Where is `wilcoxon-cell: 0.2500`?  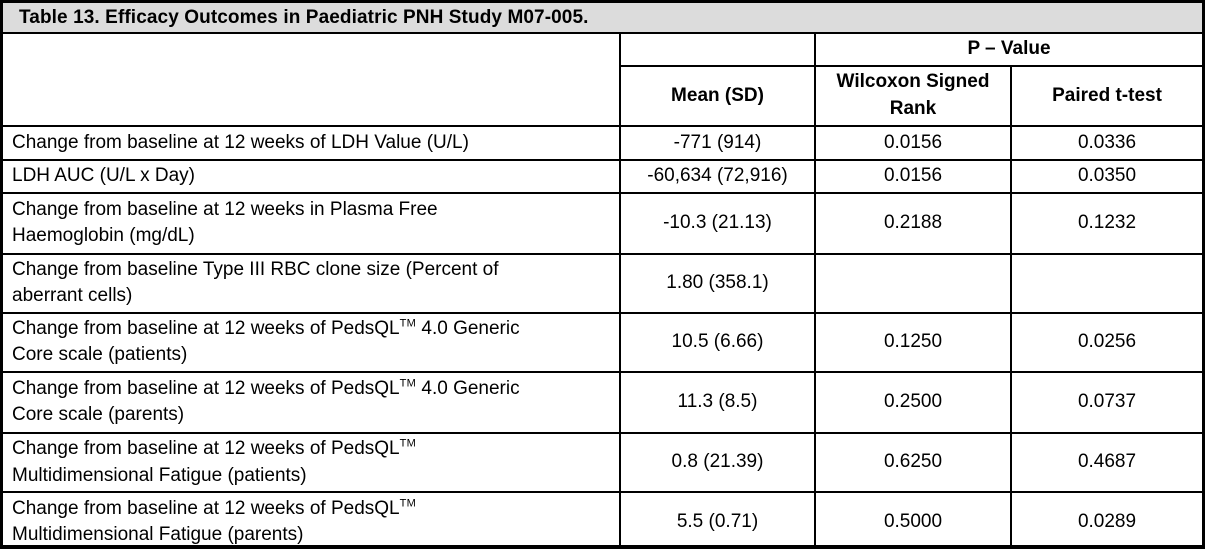
wilcoxon-cell: 0.2500 is located at coordinates (913, 402).